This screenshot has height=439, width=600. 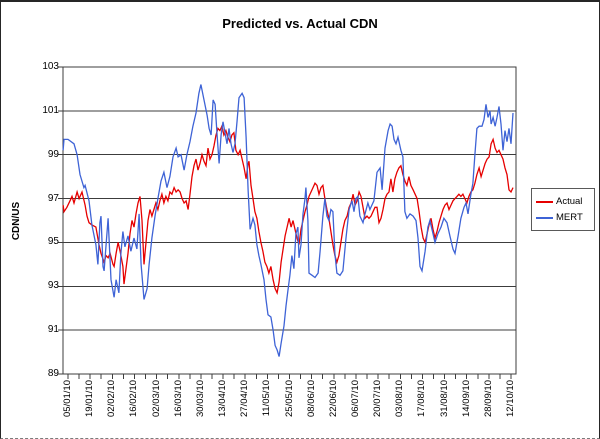 What do you see at coordinates (67, 398) in the screenshot?
I see `x-tick-label: 05/01/10` at bounding box center [67, 398].